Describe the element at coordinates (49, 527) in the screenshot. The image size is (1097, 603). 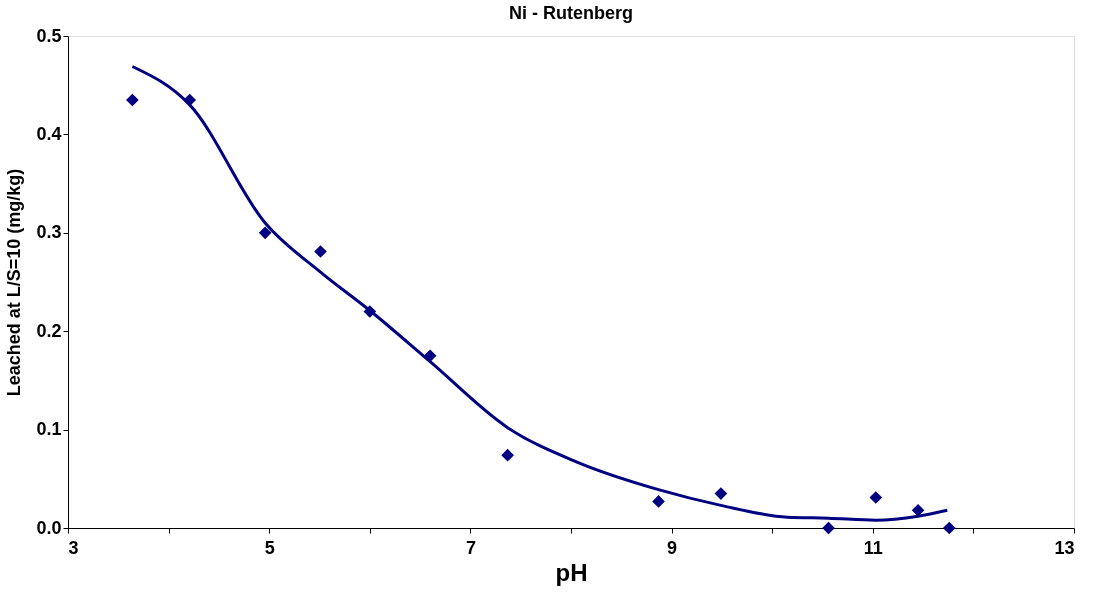
I see `y-tick-label: 0.0` at that location.